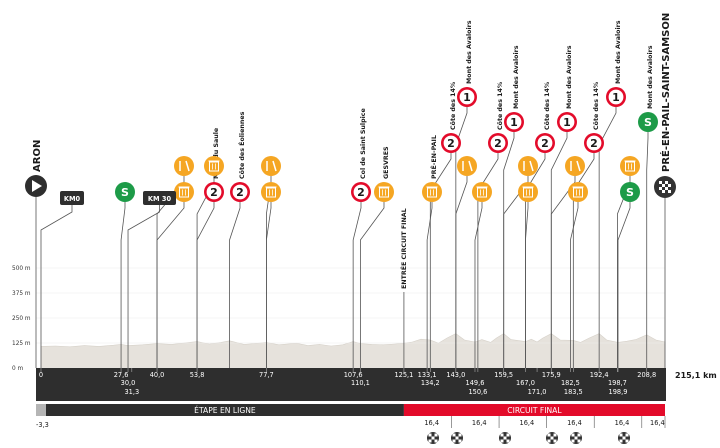 The image size is (720, 448). What do you see at coordinates (596, 105) in the screenshot?
I see `point-name-label: Côte des 14%` at bounding box center [596, 105].